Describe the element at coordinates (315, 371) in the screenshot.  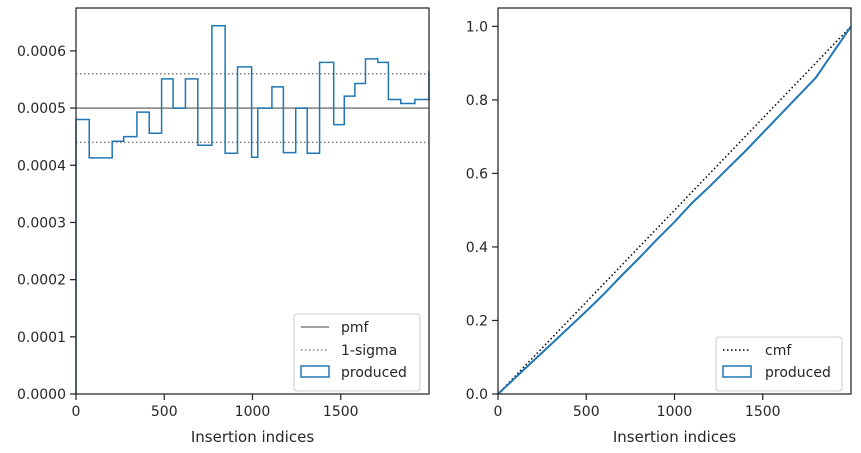
I see `legend-produced-swatch` at that location.